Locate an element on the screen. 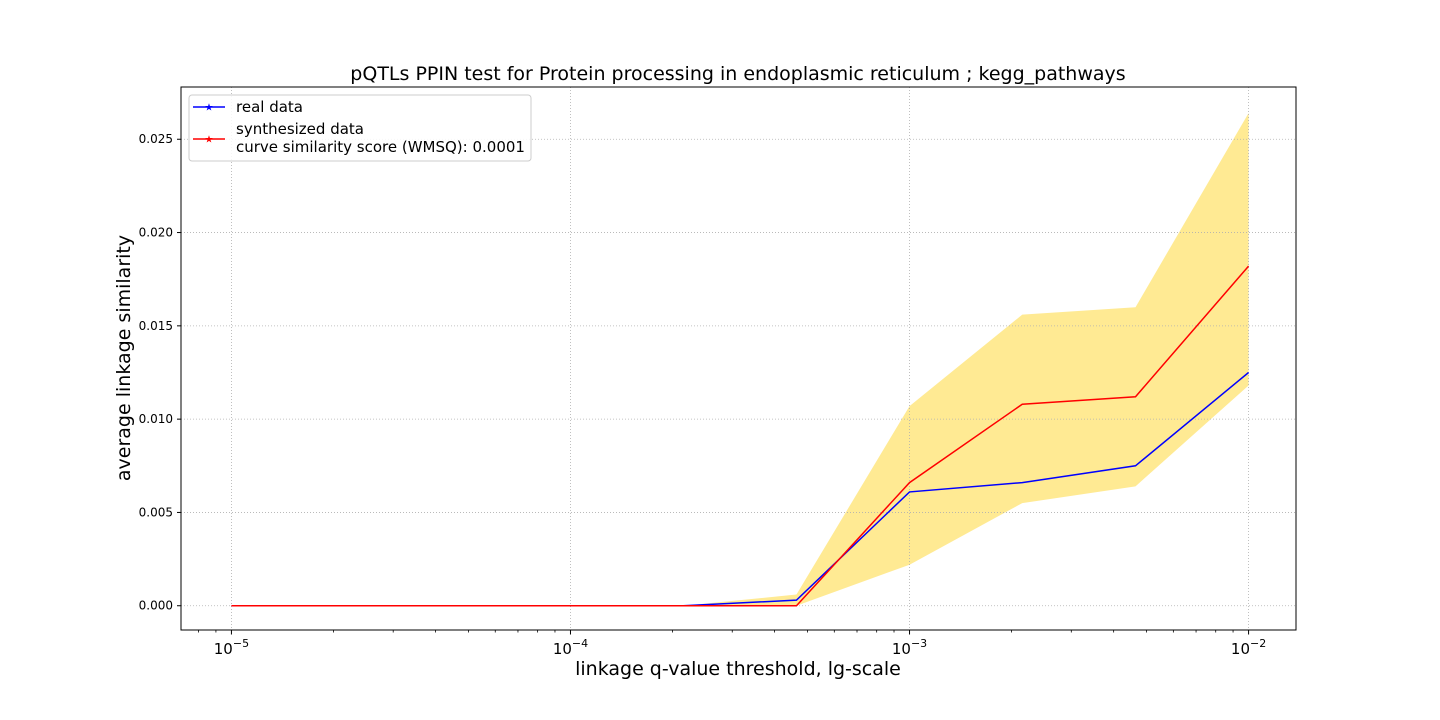 This screenshot has width=1440, height=720. y-tick-label: 0.000 is located at coordinates (156, 606).